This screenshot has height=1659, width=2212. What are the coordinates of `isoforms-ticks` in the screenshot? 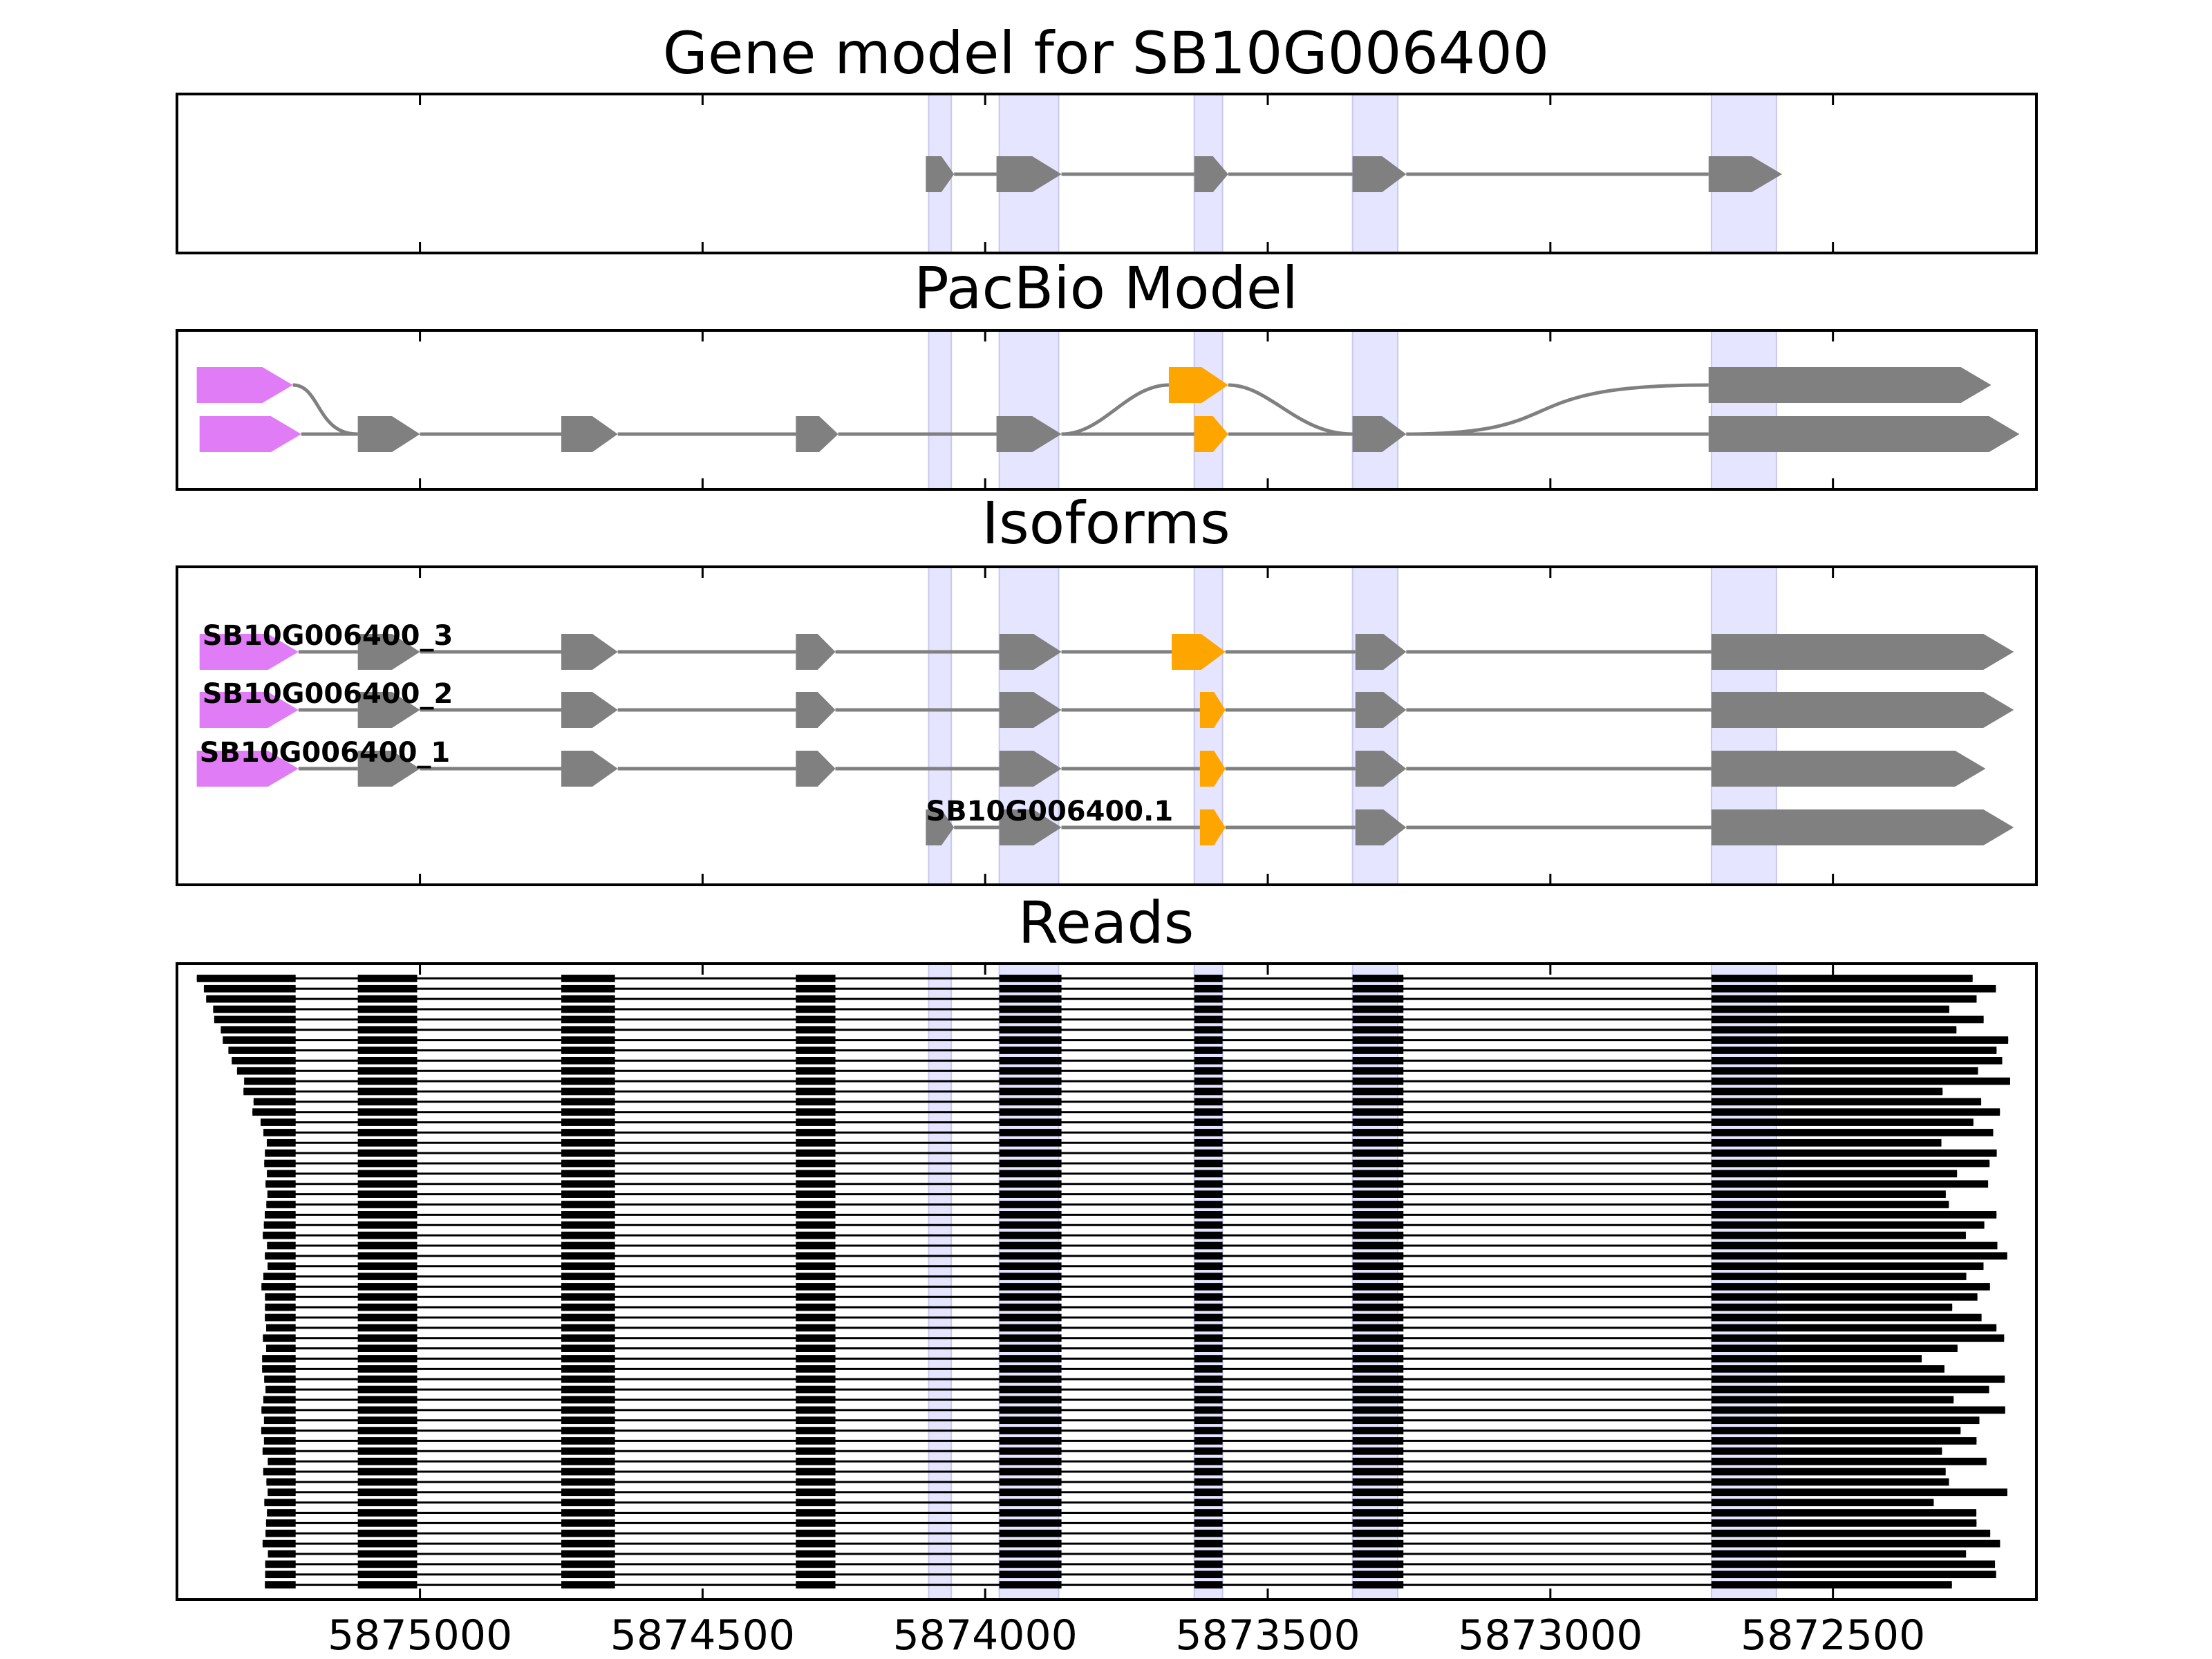 It's located at (1127, 726).